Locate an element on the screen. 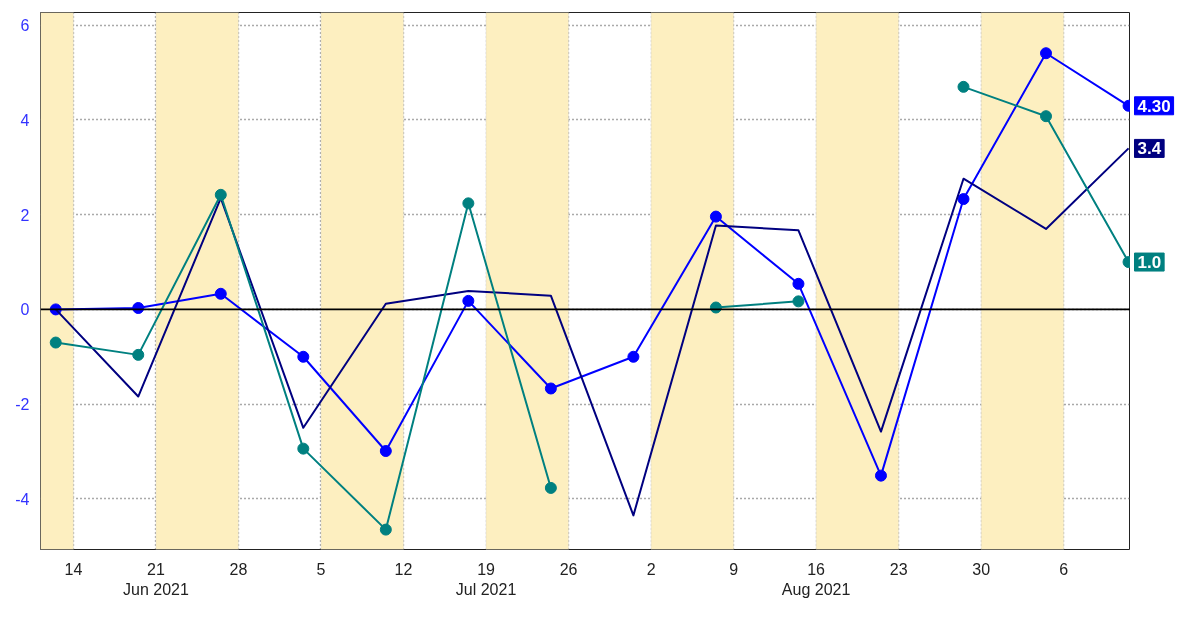 This screenshot has height=624, width=1192. x-tick-label: 14 is located at coordinates (73, 569).